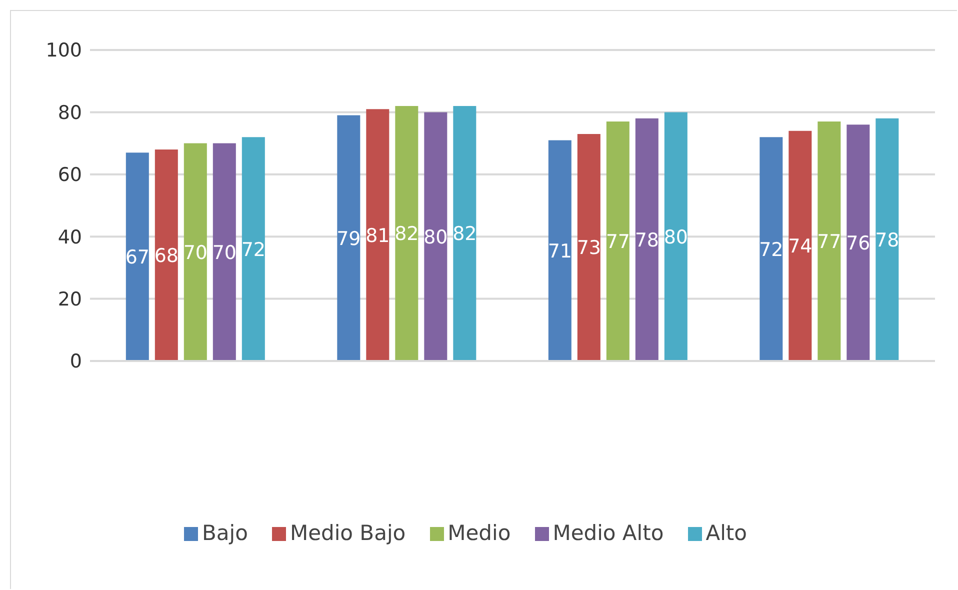  Describe the element at coordinates (348, 533) in the screenshot. I see `legend-label: Medio Bajo` at that location.